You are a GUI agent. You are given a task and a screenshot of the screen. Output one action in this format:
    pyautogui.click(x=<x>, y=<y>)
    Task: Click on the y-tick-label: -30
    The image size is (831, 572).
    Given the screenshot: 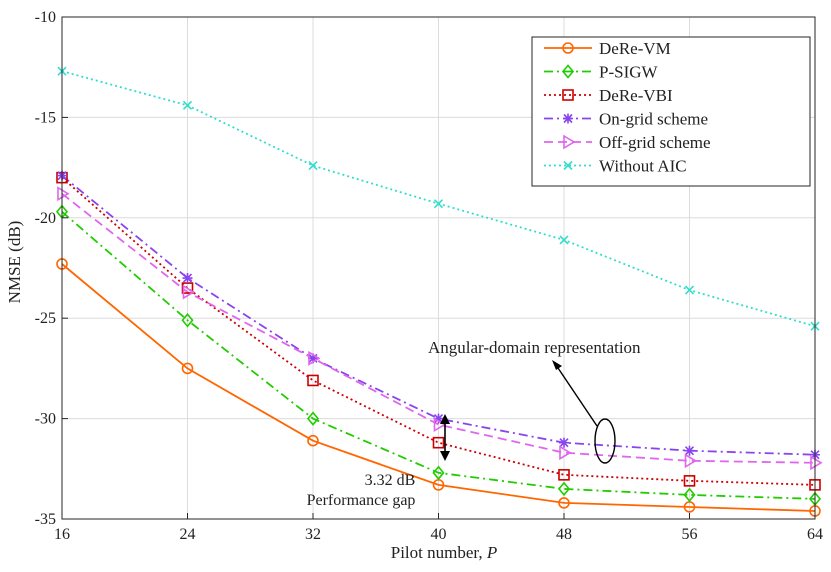 What is the action you would take?
    pyautogui.click(x=45, y=419)
    